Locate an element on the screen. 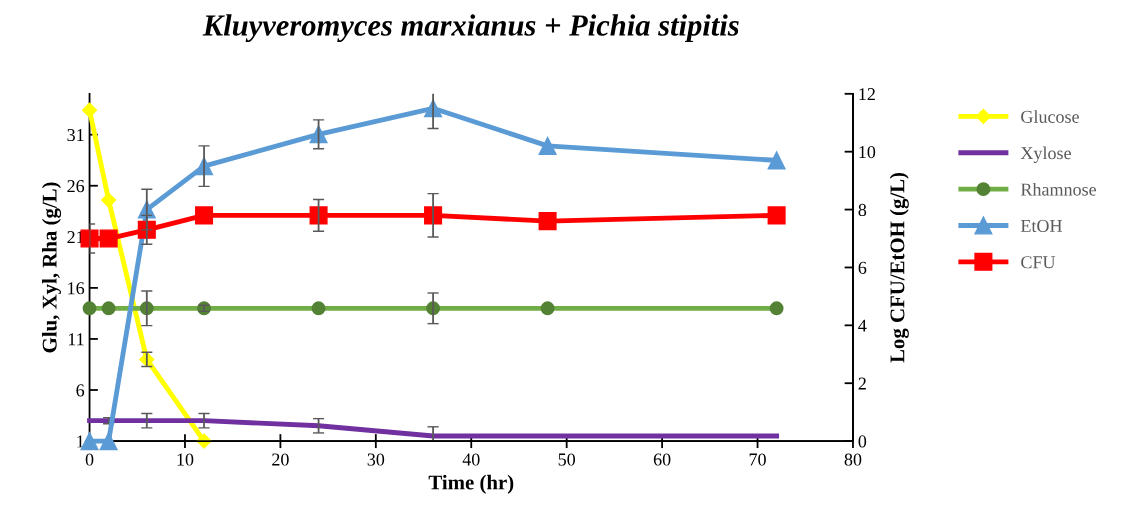 This screenshot has height=527, width=1148. y-tick-label: 26 is located at coordinates (76, 186).